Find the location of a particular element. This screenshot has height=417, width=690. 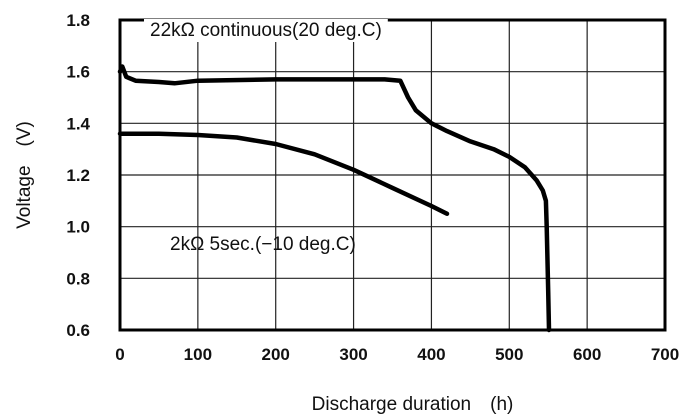

y-tick-label: 1.0 is located at coordinates (78, 227).